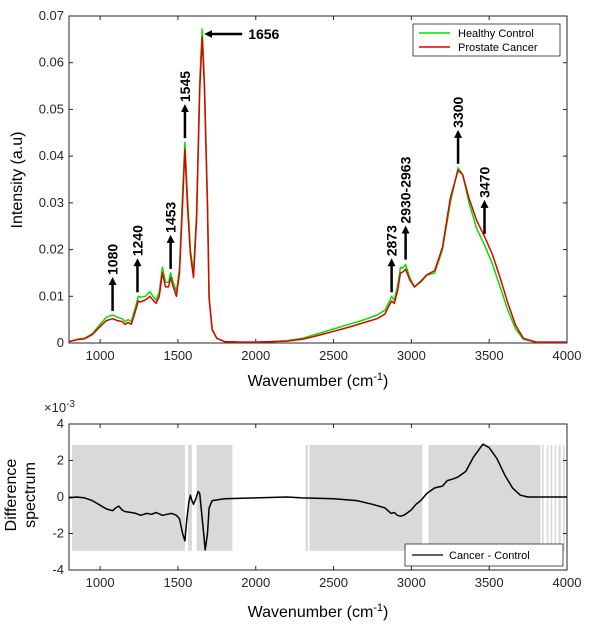  Describe the element at coordinates (137, 240) in the screenshot. I see `peak-label: 1240` at that location.